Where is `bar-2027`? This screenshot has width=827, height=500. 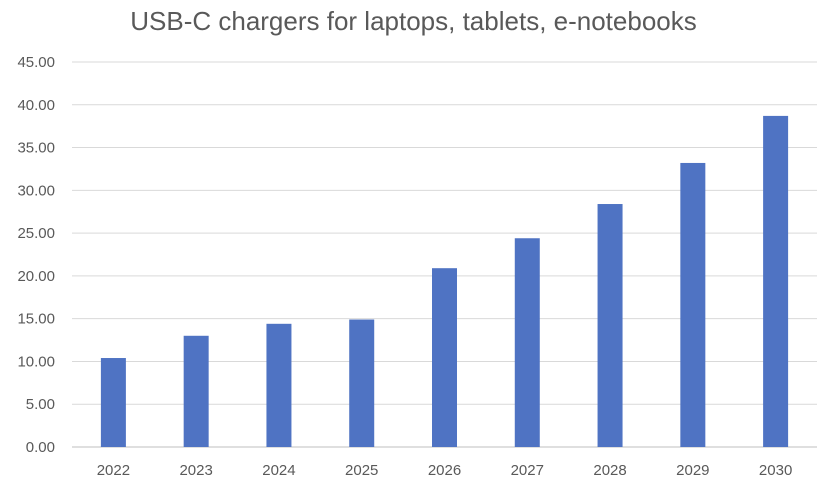
bar-2027 is located at coordinates (527, 342).